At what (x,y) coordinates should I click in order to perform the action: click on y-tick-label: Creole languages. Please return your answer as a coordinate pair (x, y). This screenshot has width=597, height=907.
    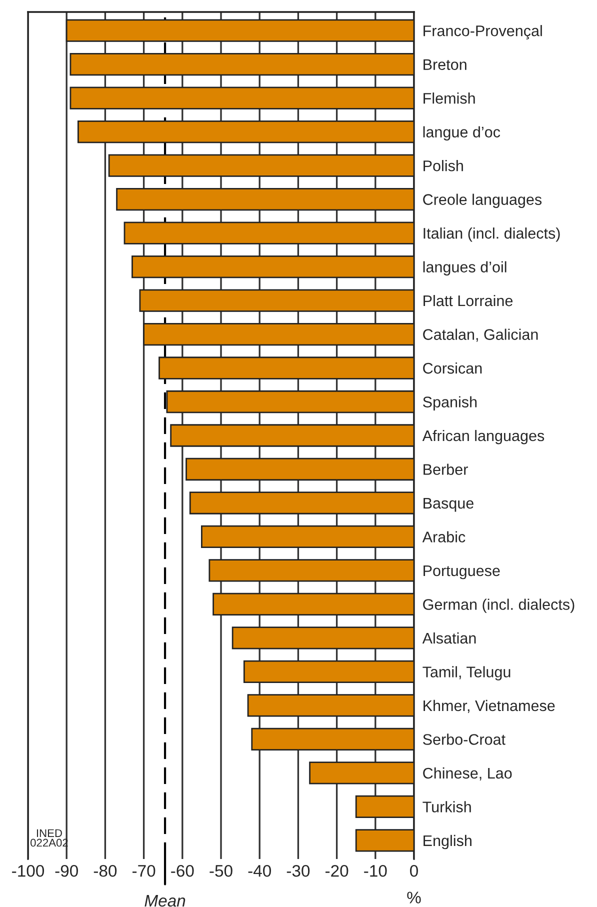
    Looking at the image, I should click on (482, 201).